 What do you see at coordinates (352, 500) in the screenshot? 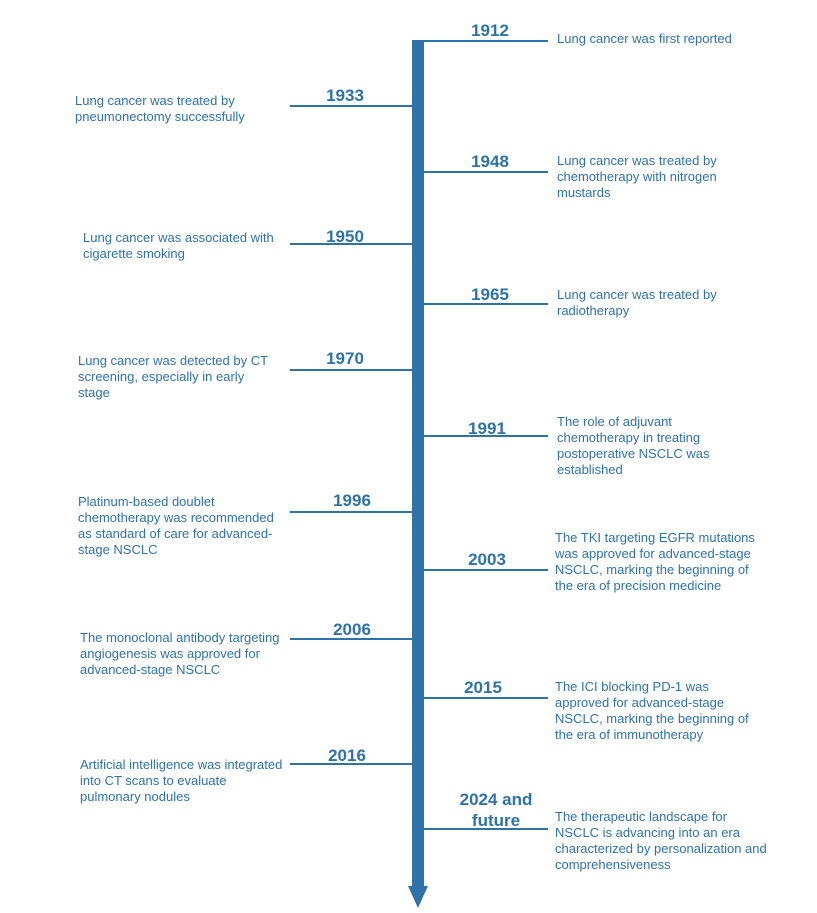
I see `event-year: 1996` at bounding box center [352, 500].